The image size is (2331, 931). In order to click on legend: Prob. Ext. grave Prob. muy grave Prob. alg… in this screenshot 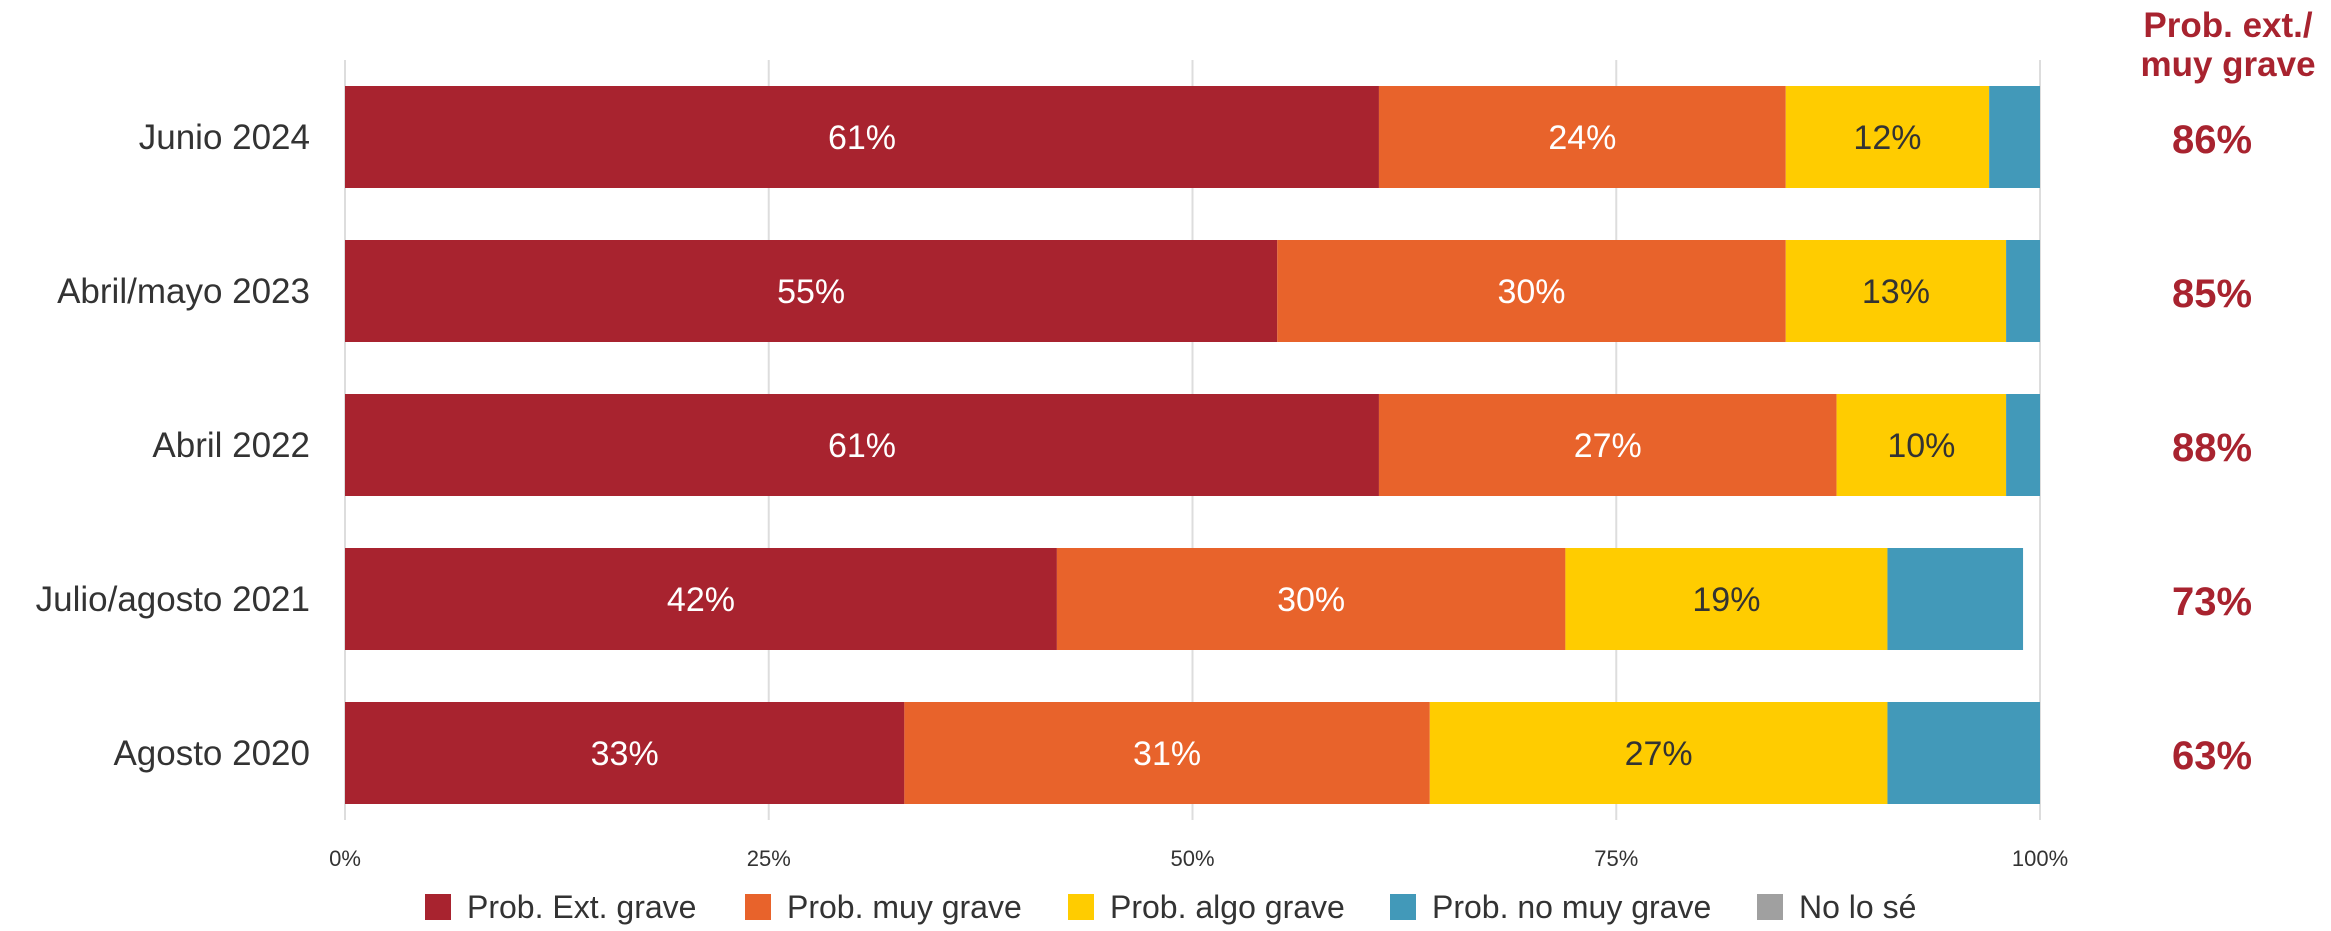, I will do `click(1170, 907)`.